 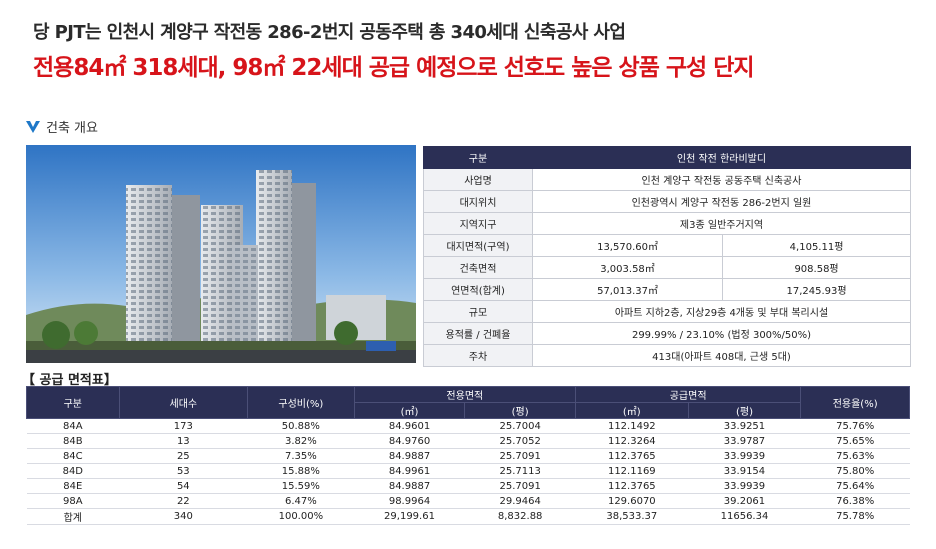 I want to click on row-label: 대지위치, so click(x=478, y=201).